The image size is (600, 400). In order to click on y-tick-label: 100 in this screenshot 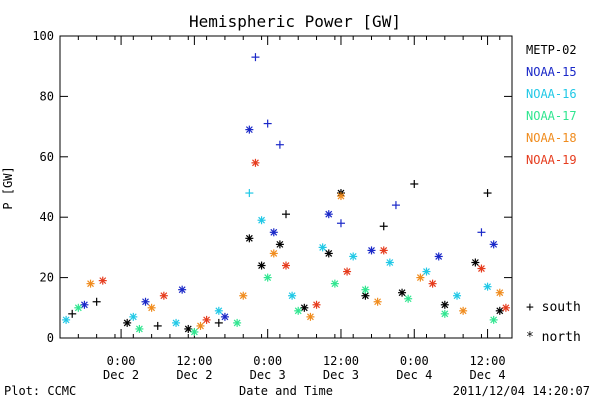, I will do `click(43, 36)`.